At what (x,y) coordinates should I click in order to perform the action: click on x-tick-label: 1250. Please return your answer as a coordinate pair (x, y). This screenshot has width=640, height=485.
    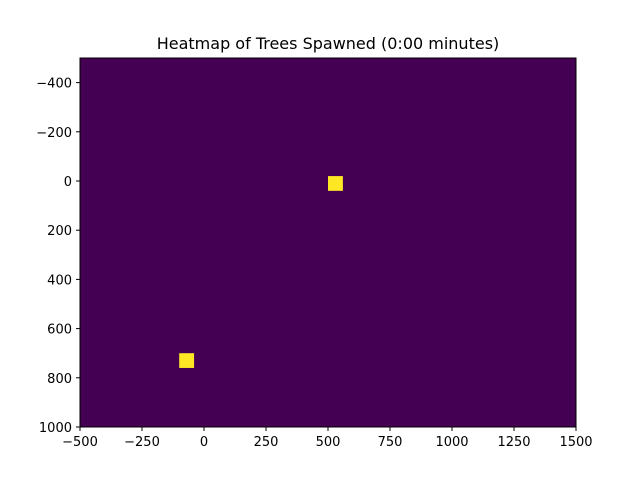
    Looking at the image, I should click on (513, 442).